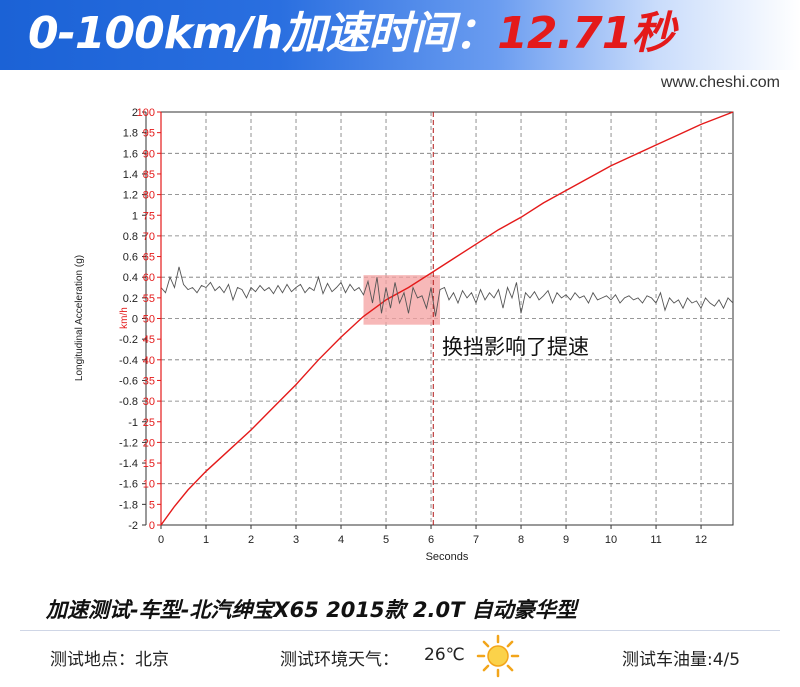 This screenshot has height=687, width=800. Describe the element at coordinates (149, 381) in the screenshot. I see `speed-tick-label: 35` at that location.